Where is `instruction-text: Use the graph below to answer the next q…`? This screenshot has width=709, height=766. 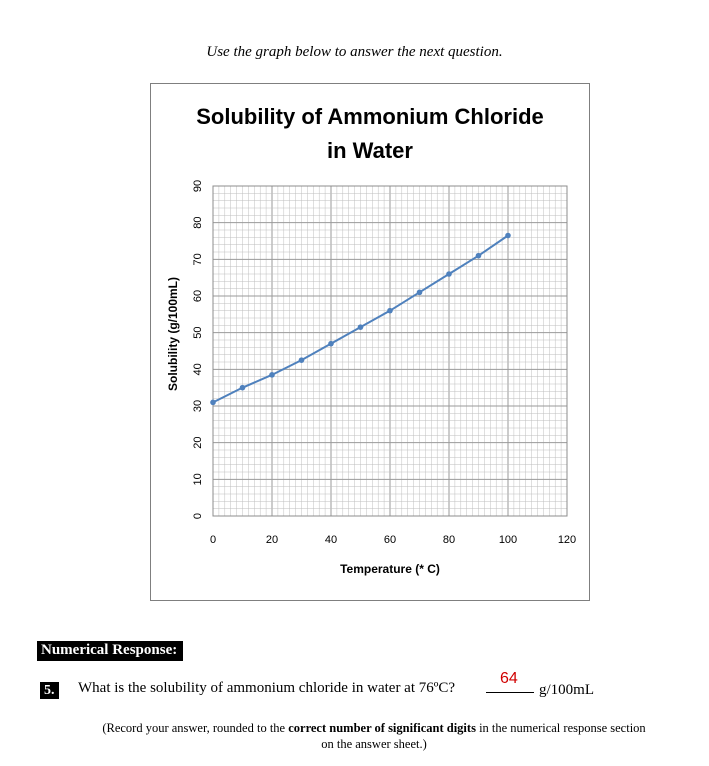 instruction-text: Use the graph below to answer the next q… is located at coordinates (354, 52).